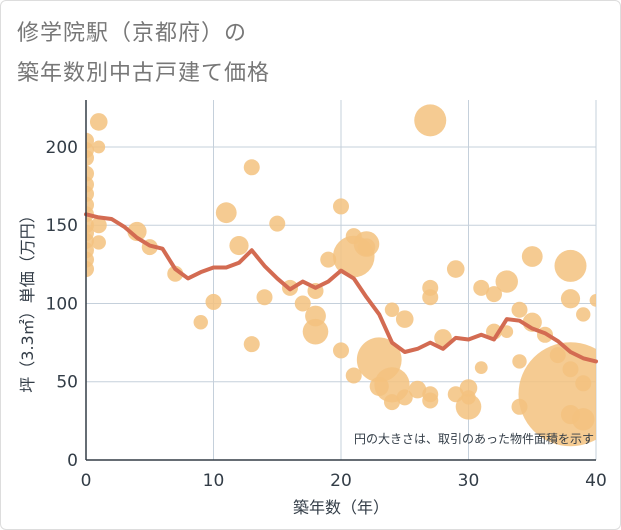 The height and width of the screenshot is (530, 621). Describe the element at coordinates (62, 304) in the screenshot. I see `y-tick-label: 100` at that location.